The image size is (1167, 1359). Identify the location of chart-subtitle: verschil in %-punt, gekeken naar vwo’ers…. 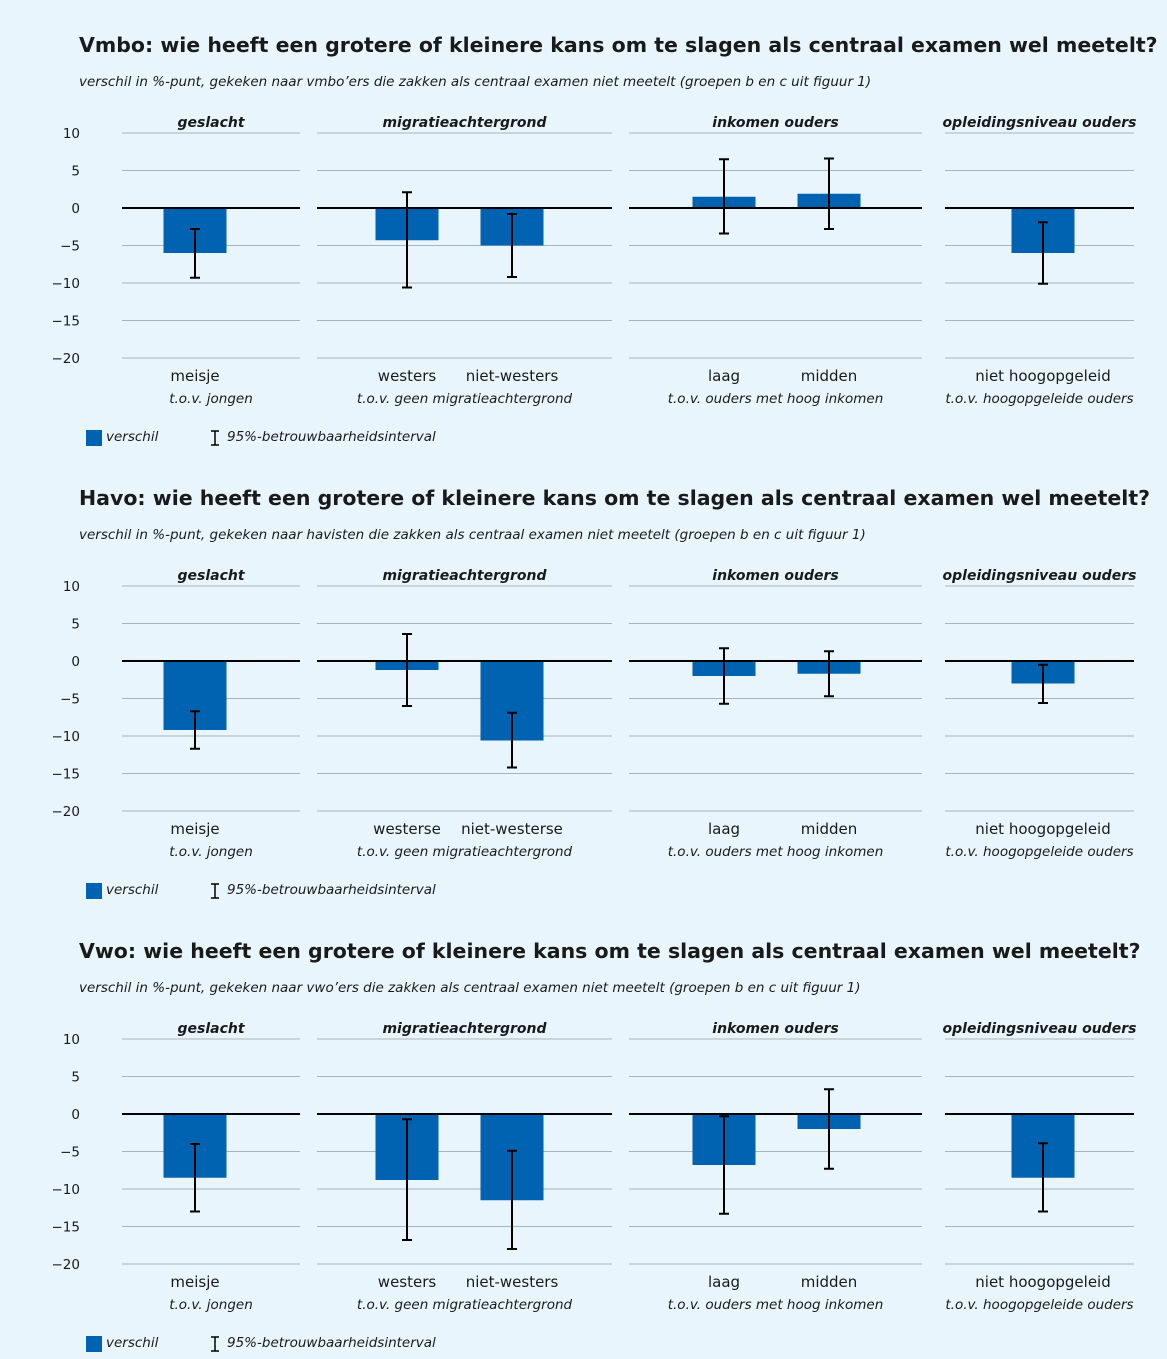
(470, 988).